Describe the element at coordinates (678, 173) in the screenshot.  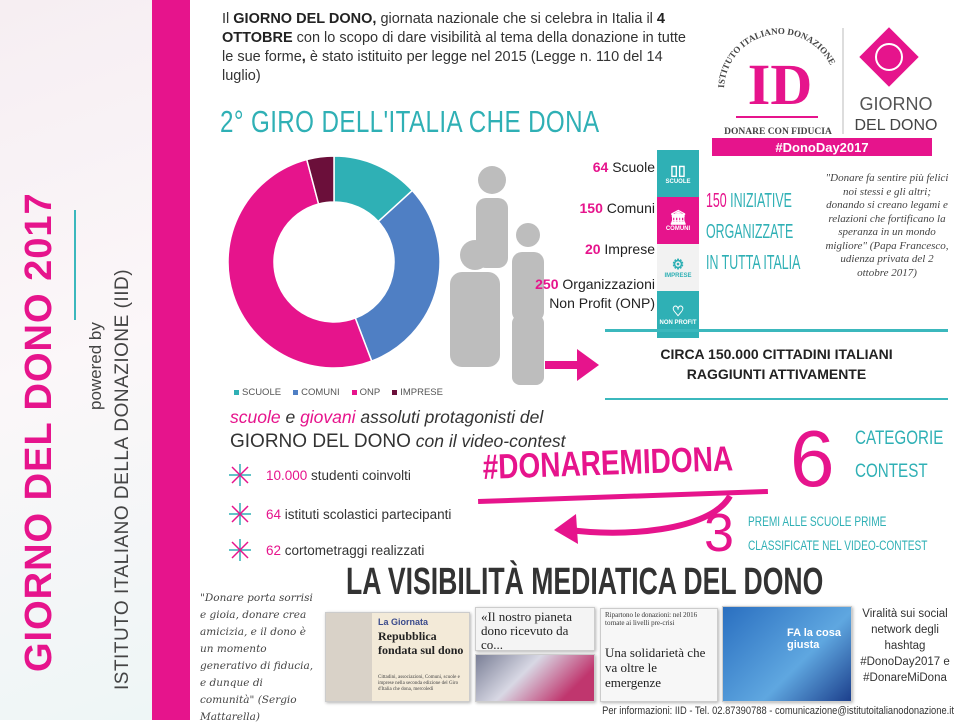
I see `book-icon: ▯▯ SCUOLE` at that location.